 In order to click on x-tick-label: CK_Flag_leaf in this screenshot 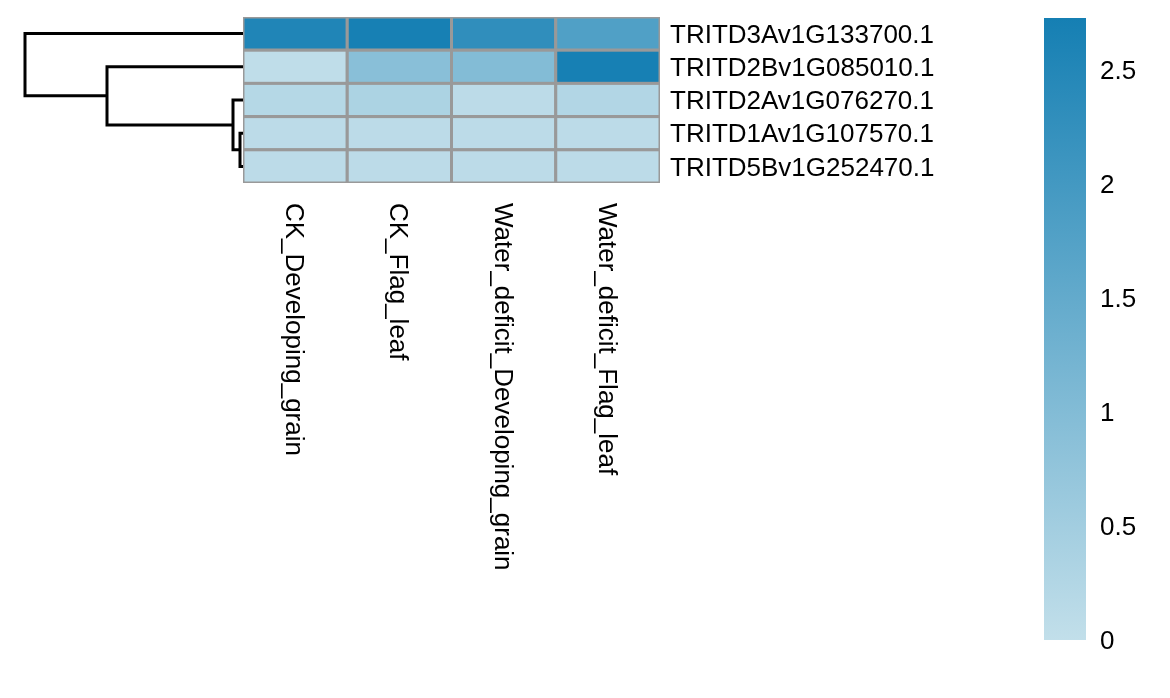, I will do `click(399, 282)`.